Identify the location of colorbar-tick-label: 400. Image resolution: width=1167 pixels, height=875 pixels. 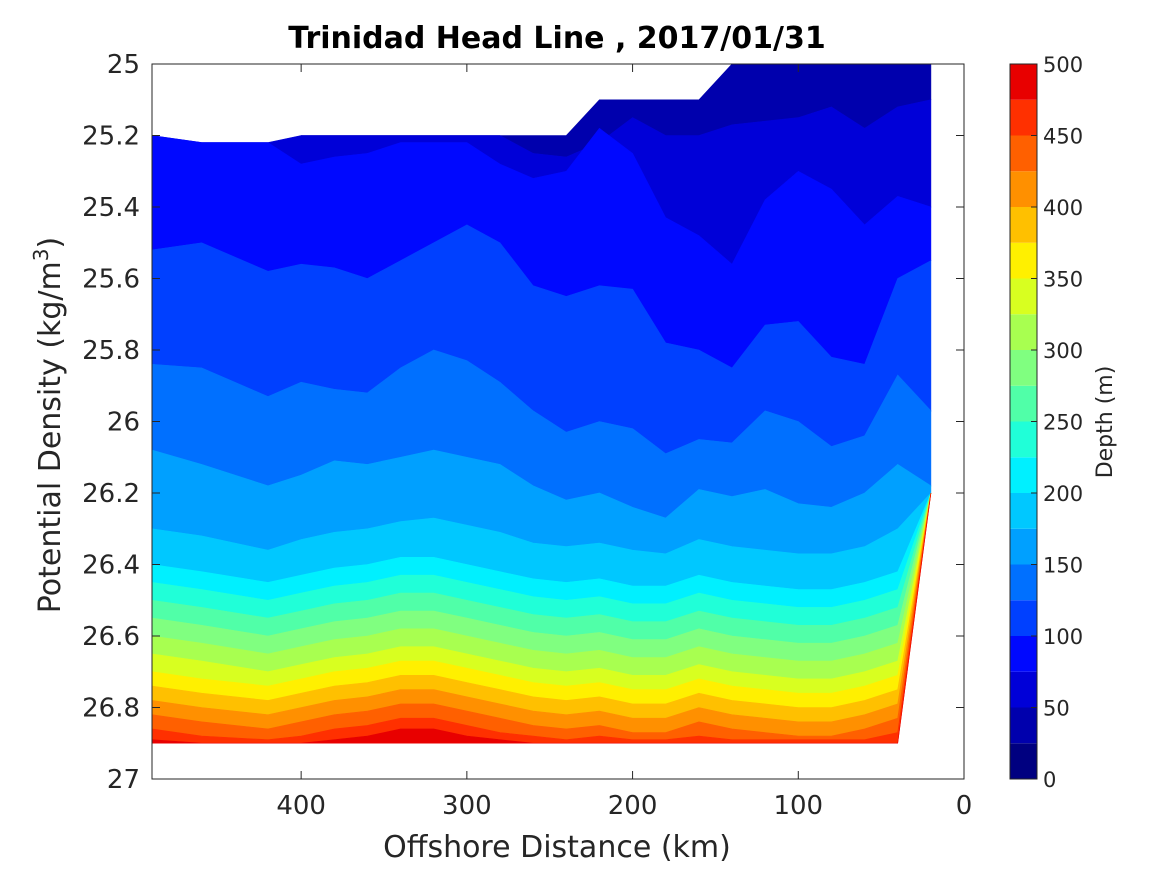
(1063, 208).